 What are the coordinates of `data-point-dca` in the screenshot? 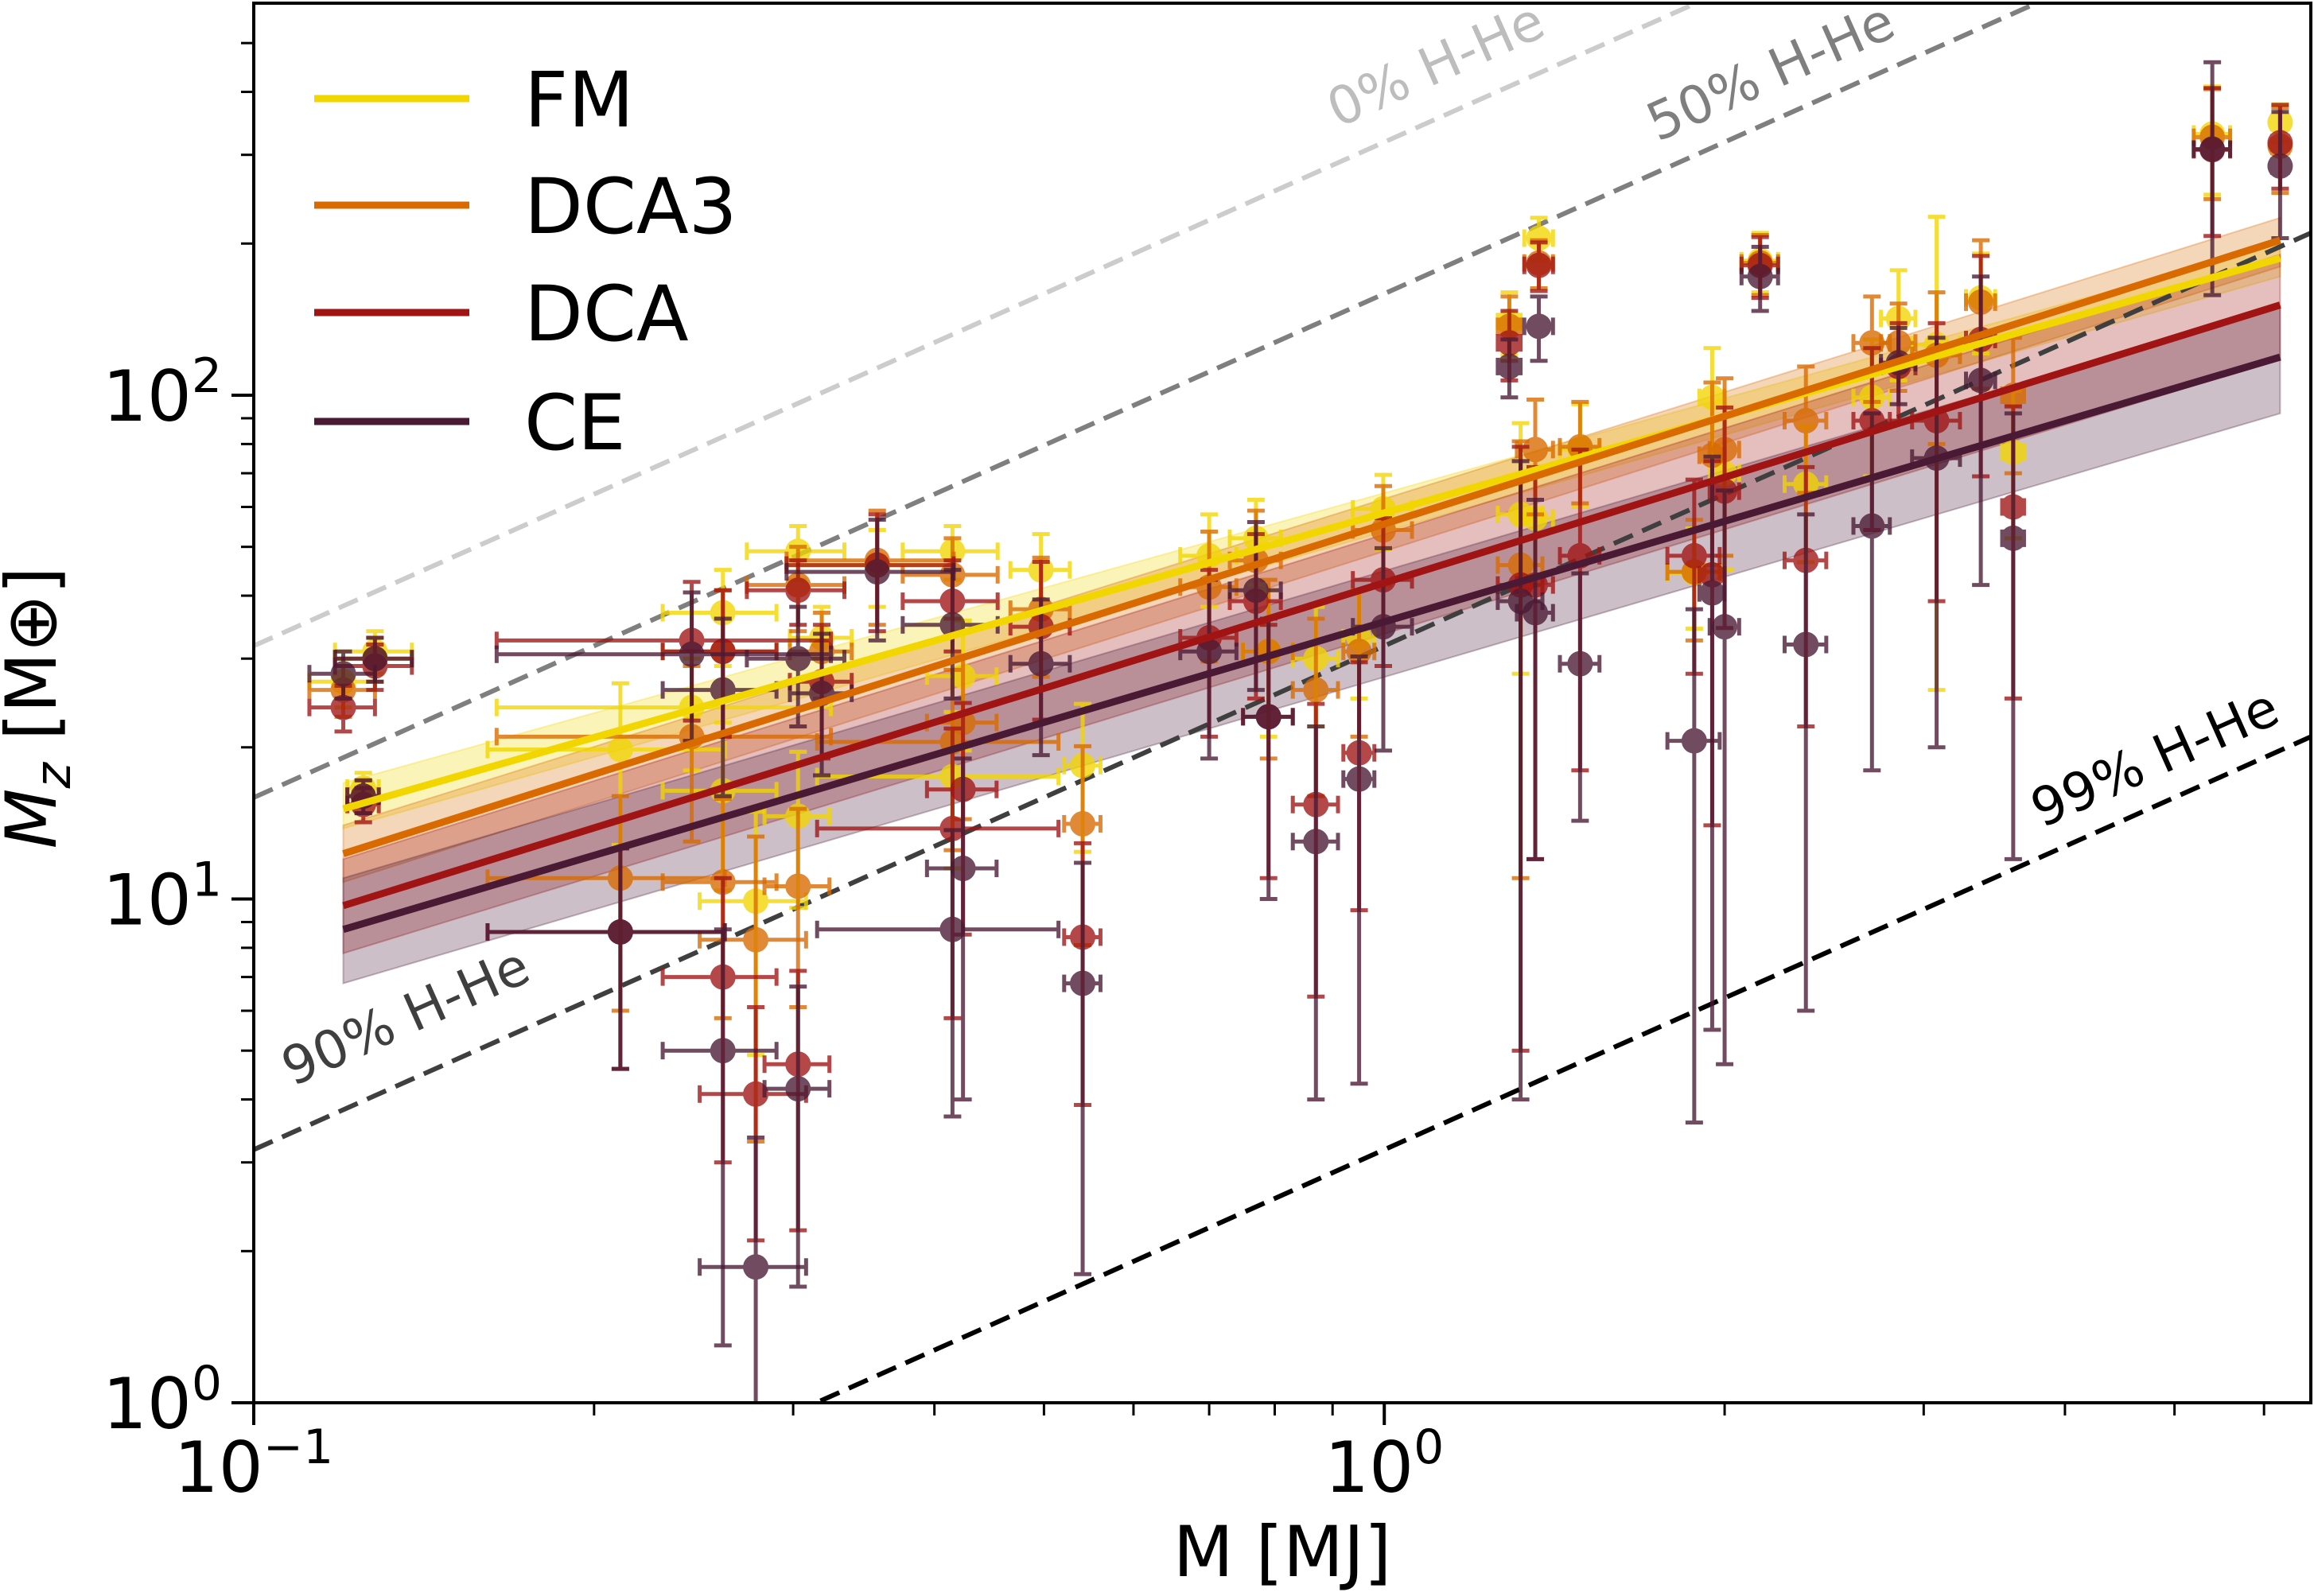 It's located at (1538, 266).